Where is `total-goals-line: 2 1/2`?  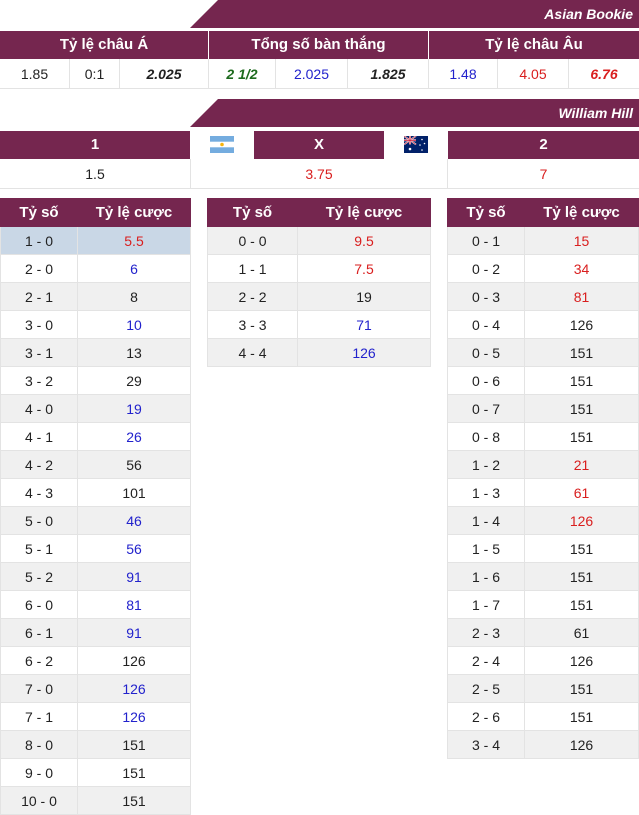 total-goals-line: 2 1/2 is located at coordinates (242, 74).